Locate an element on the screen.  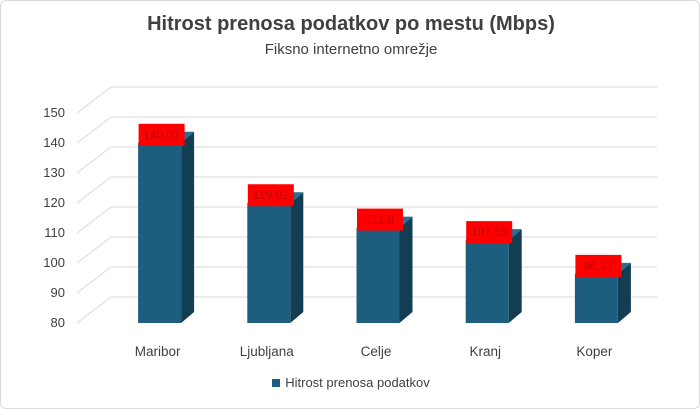
x-tick-label: Celje is located at coordinates (376, 351).